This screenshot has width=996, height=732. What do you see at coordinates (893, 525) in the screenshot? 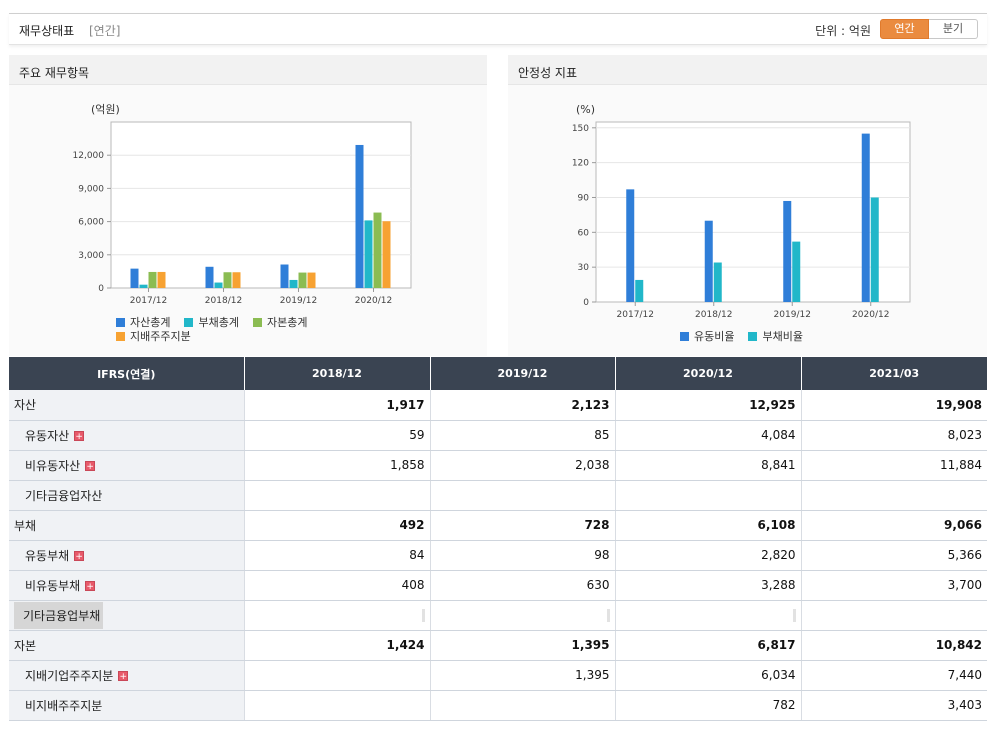
I see `value-cell: 9,066` at bounding box center [893, 525].